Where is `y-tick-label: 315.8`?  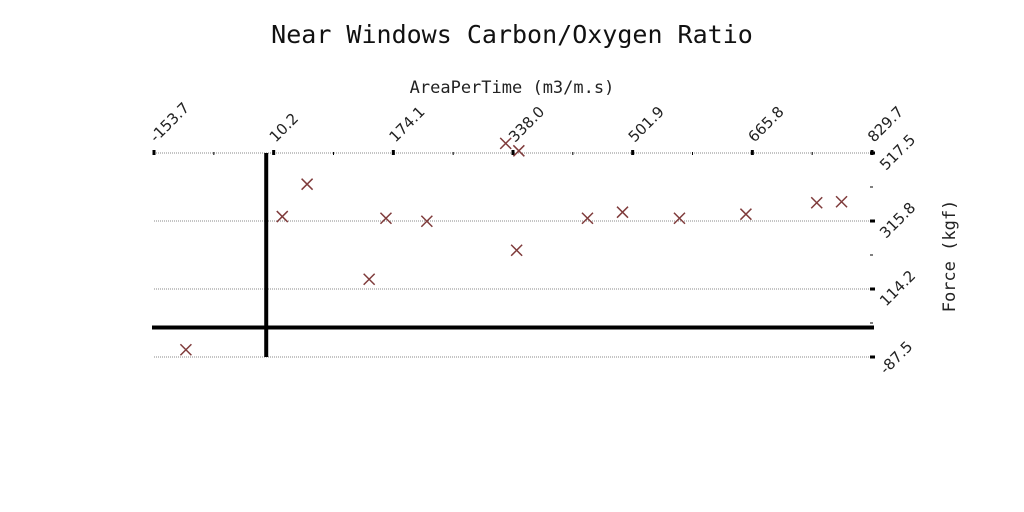 y-tick-label: 315.8 is located at coordinates (897, 220).